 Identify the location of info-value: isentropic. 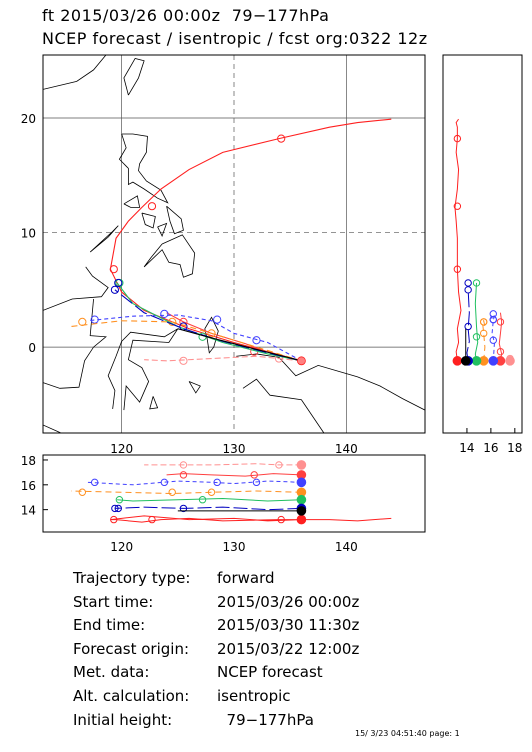
(254, 695).